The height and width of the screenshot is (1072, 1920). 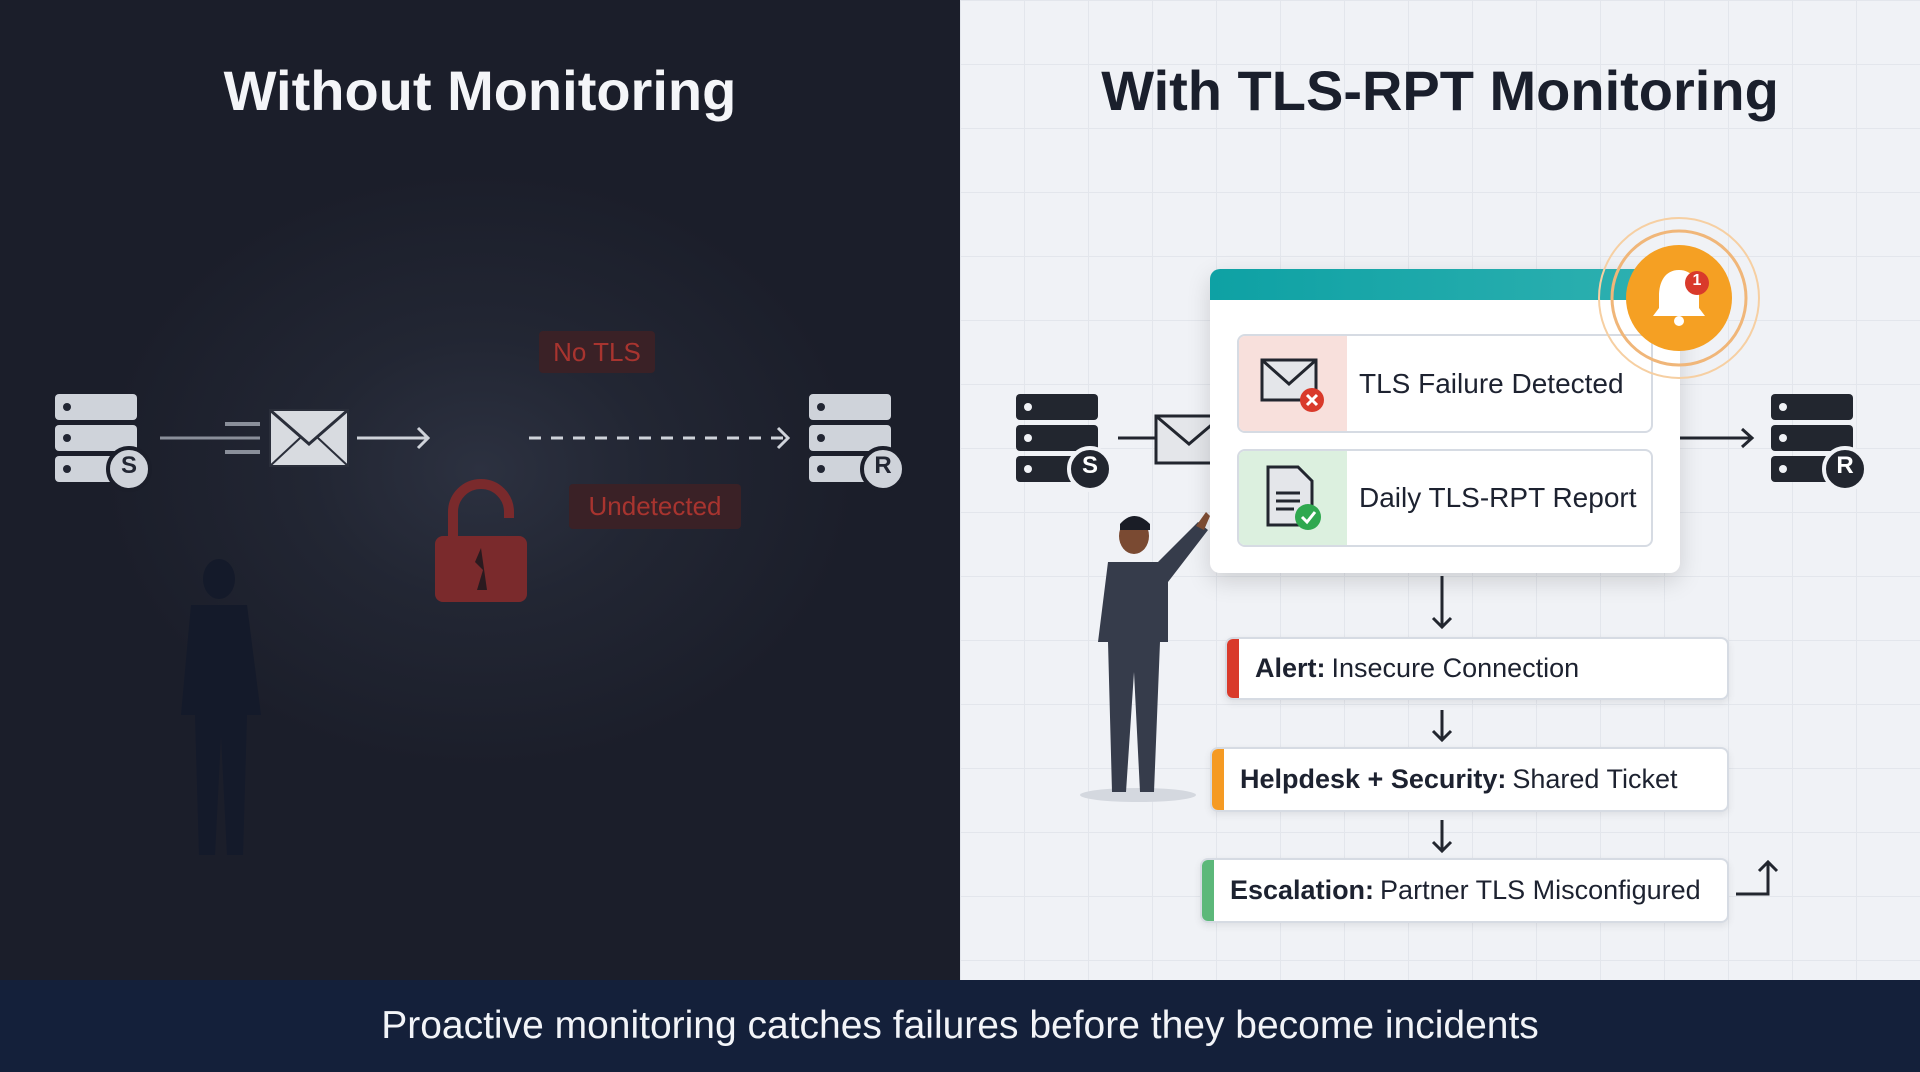 What do you see at coordinates (1455, 668) in the screenshot?
I see `step-text: Insecure Connection` at bounding box center [1455, 668].